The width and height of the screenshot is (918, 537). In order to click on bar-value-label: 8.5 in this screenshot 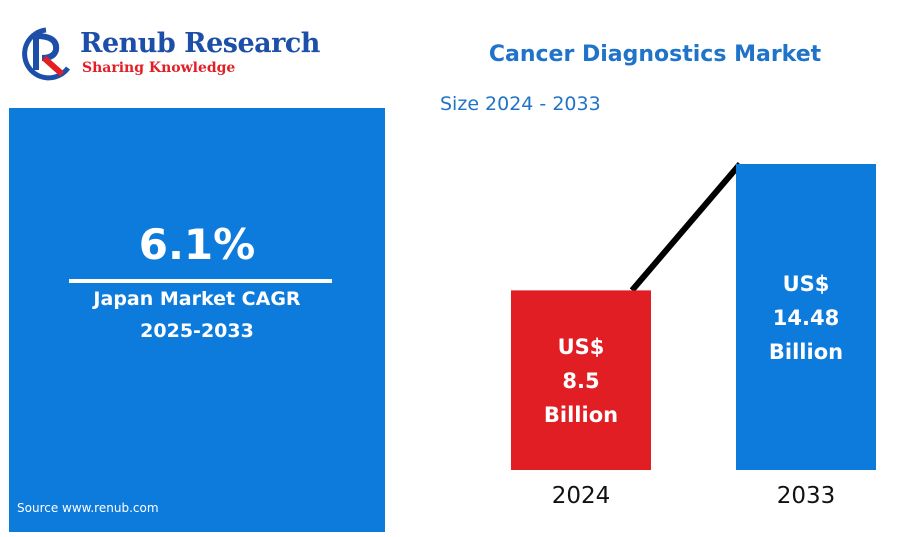, I will do `click(580, 381)`.